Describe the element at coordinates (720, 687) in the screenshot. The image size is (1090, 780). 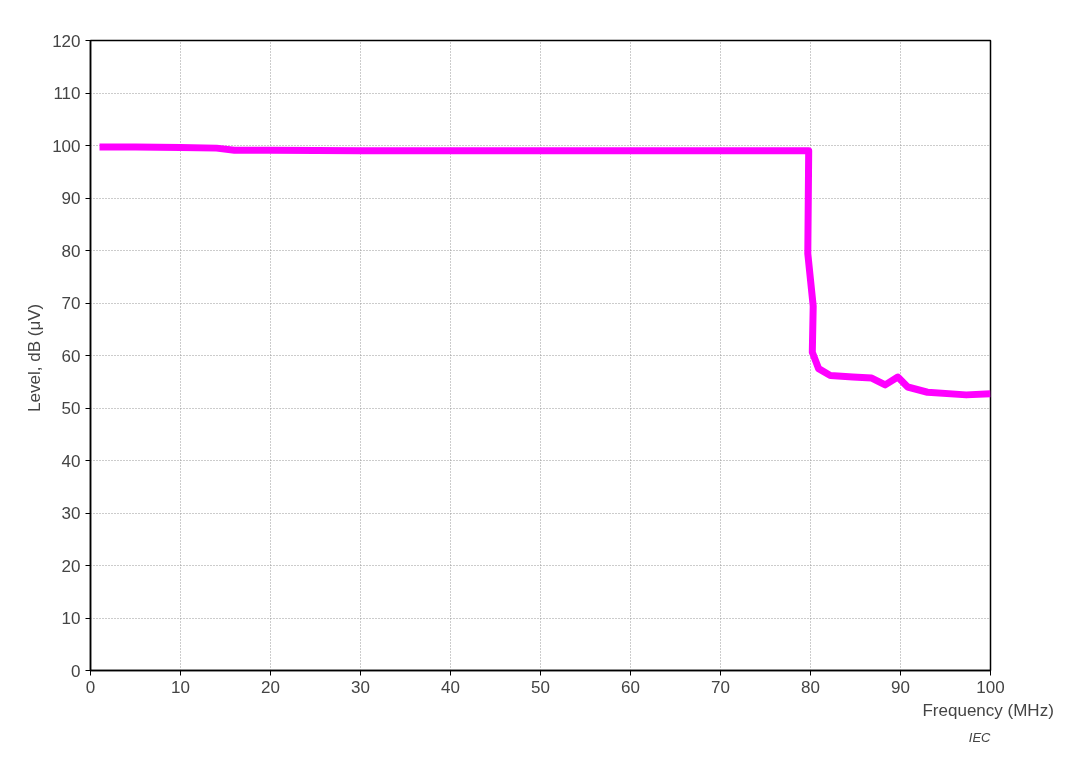
I see `x-tick-label: 70` at that location.